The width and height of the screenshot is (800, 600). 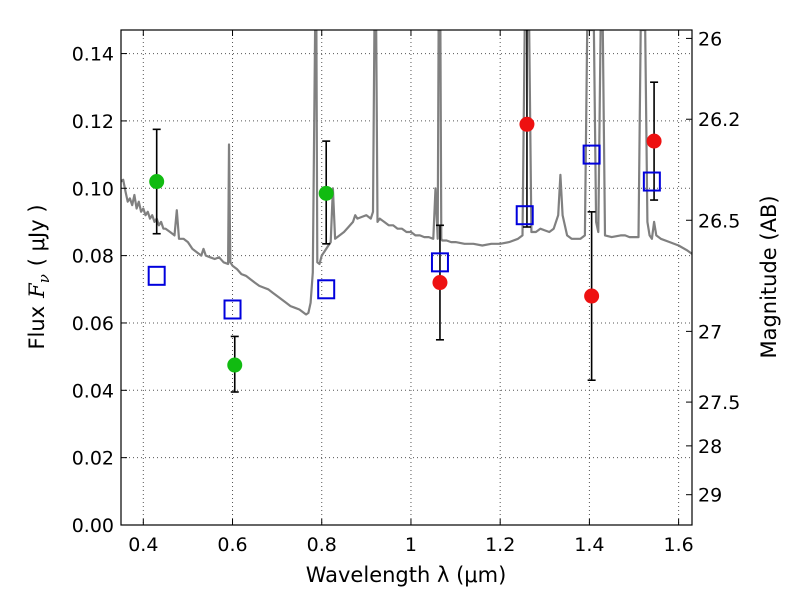 What do you see at coordinates (93, 391) in the screenshot?
I see `y-tick-label: 0.04` at bounding box center [93, 391].